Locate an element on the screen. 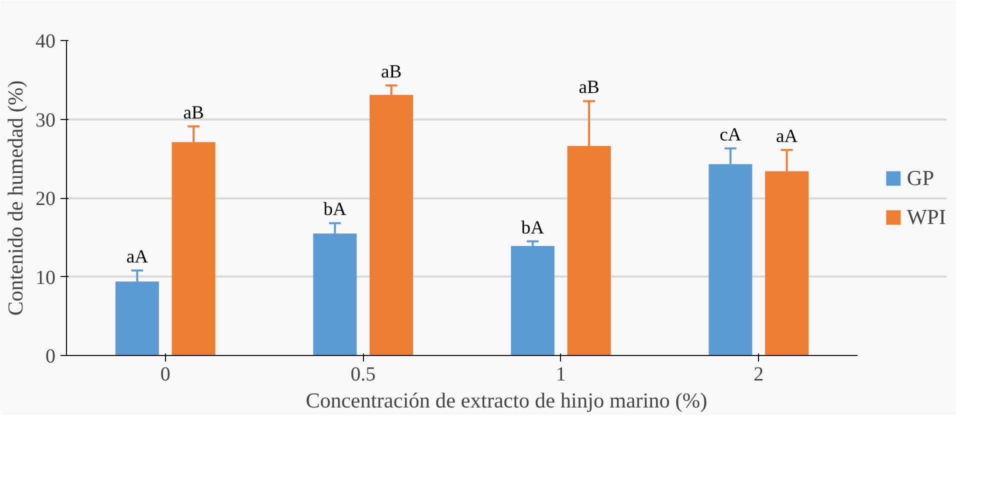 This screenshot has height=479, width=996. y-tick-label: 10 is located at coordinates (46, 277).